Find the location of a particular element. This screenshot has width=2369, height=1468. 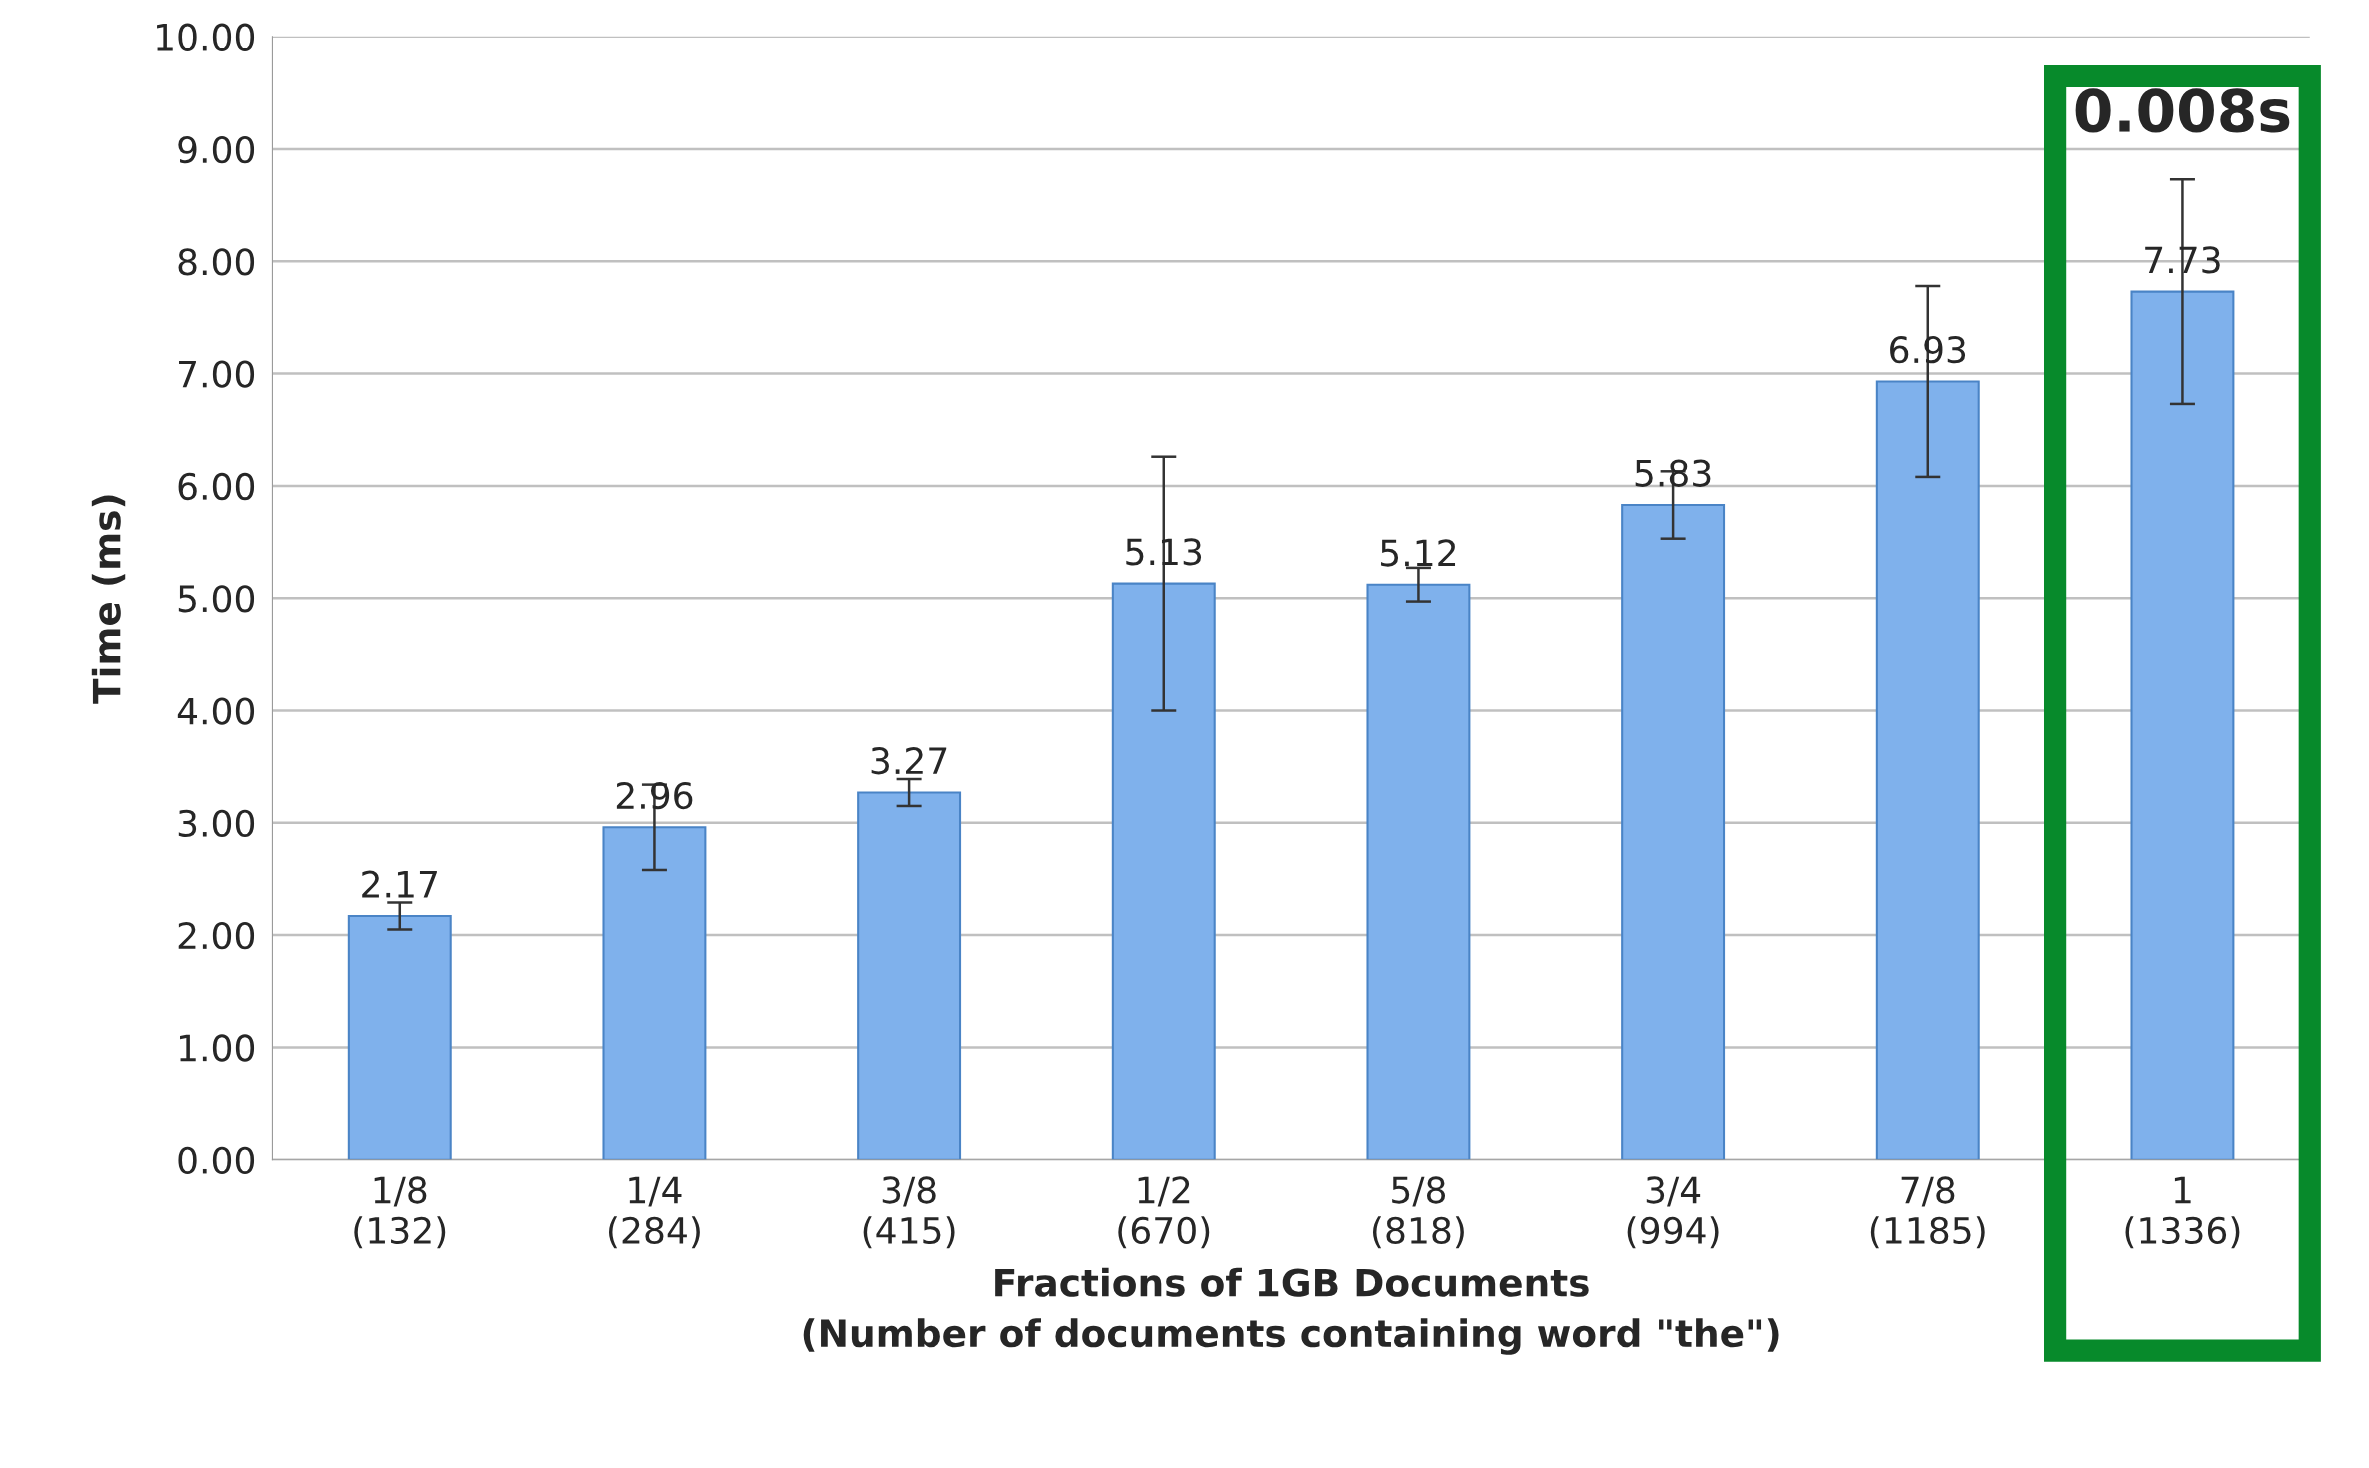

y-tick-label: 6.00 is located at coordinates (216, 486).